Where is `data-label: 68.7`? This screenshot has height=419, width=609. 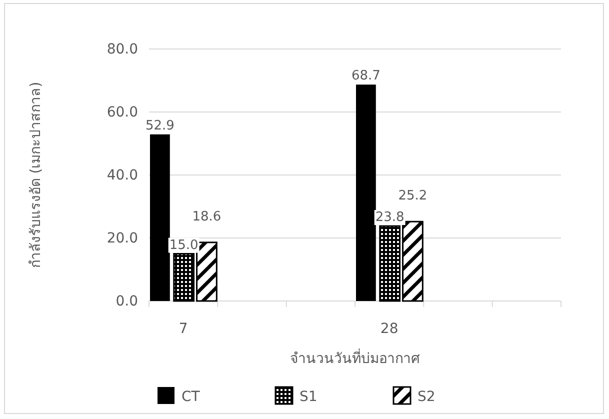
data-label: 68.7 is located at coordinates (365, 76).